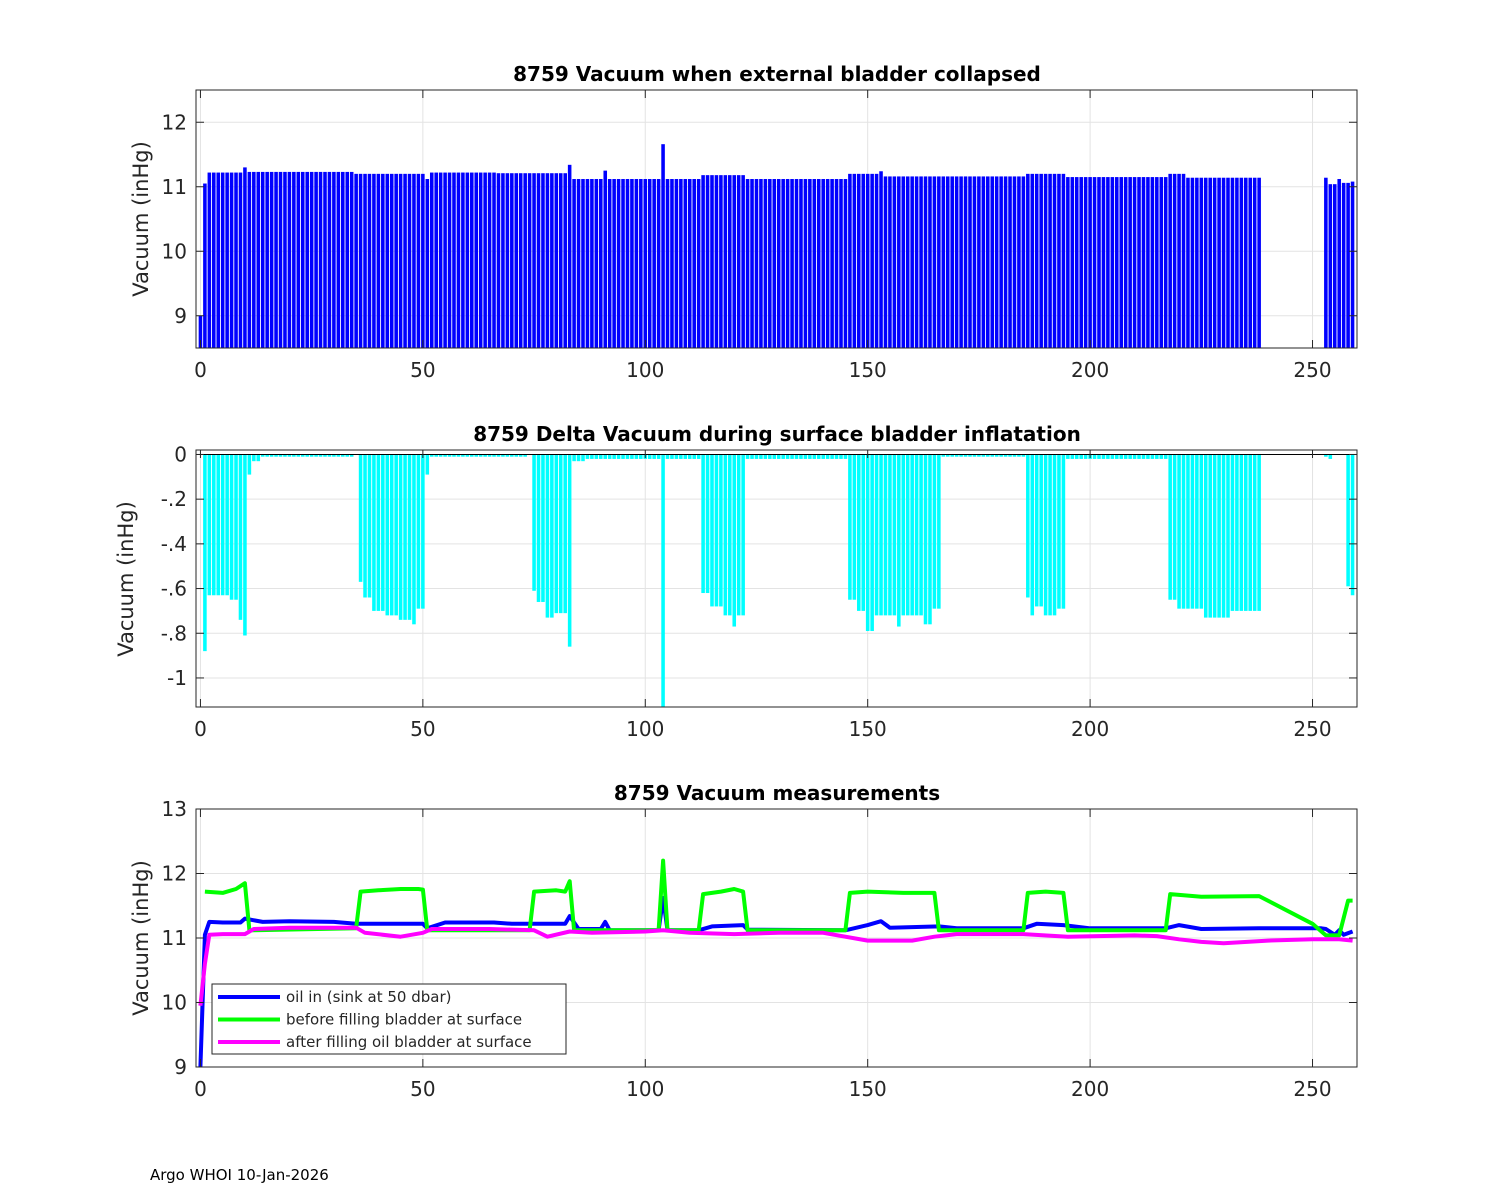 The width and height of the screenshot is (1500, 1200). I want to click on chart-title: 8759 Vacuum measurements, so click(777, 793).